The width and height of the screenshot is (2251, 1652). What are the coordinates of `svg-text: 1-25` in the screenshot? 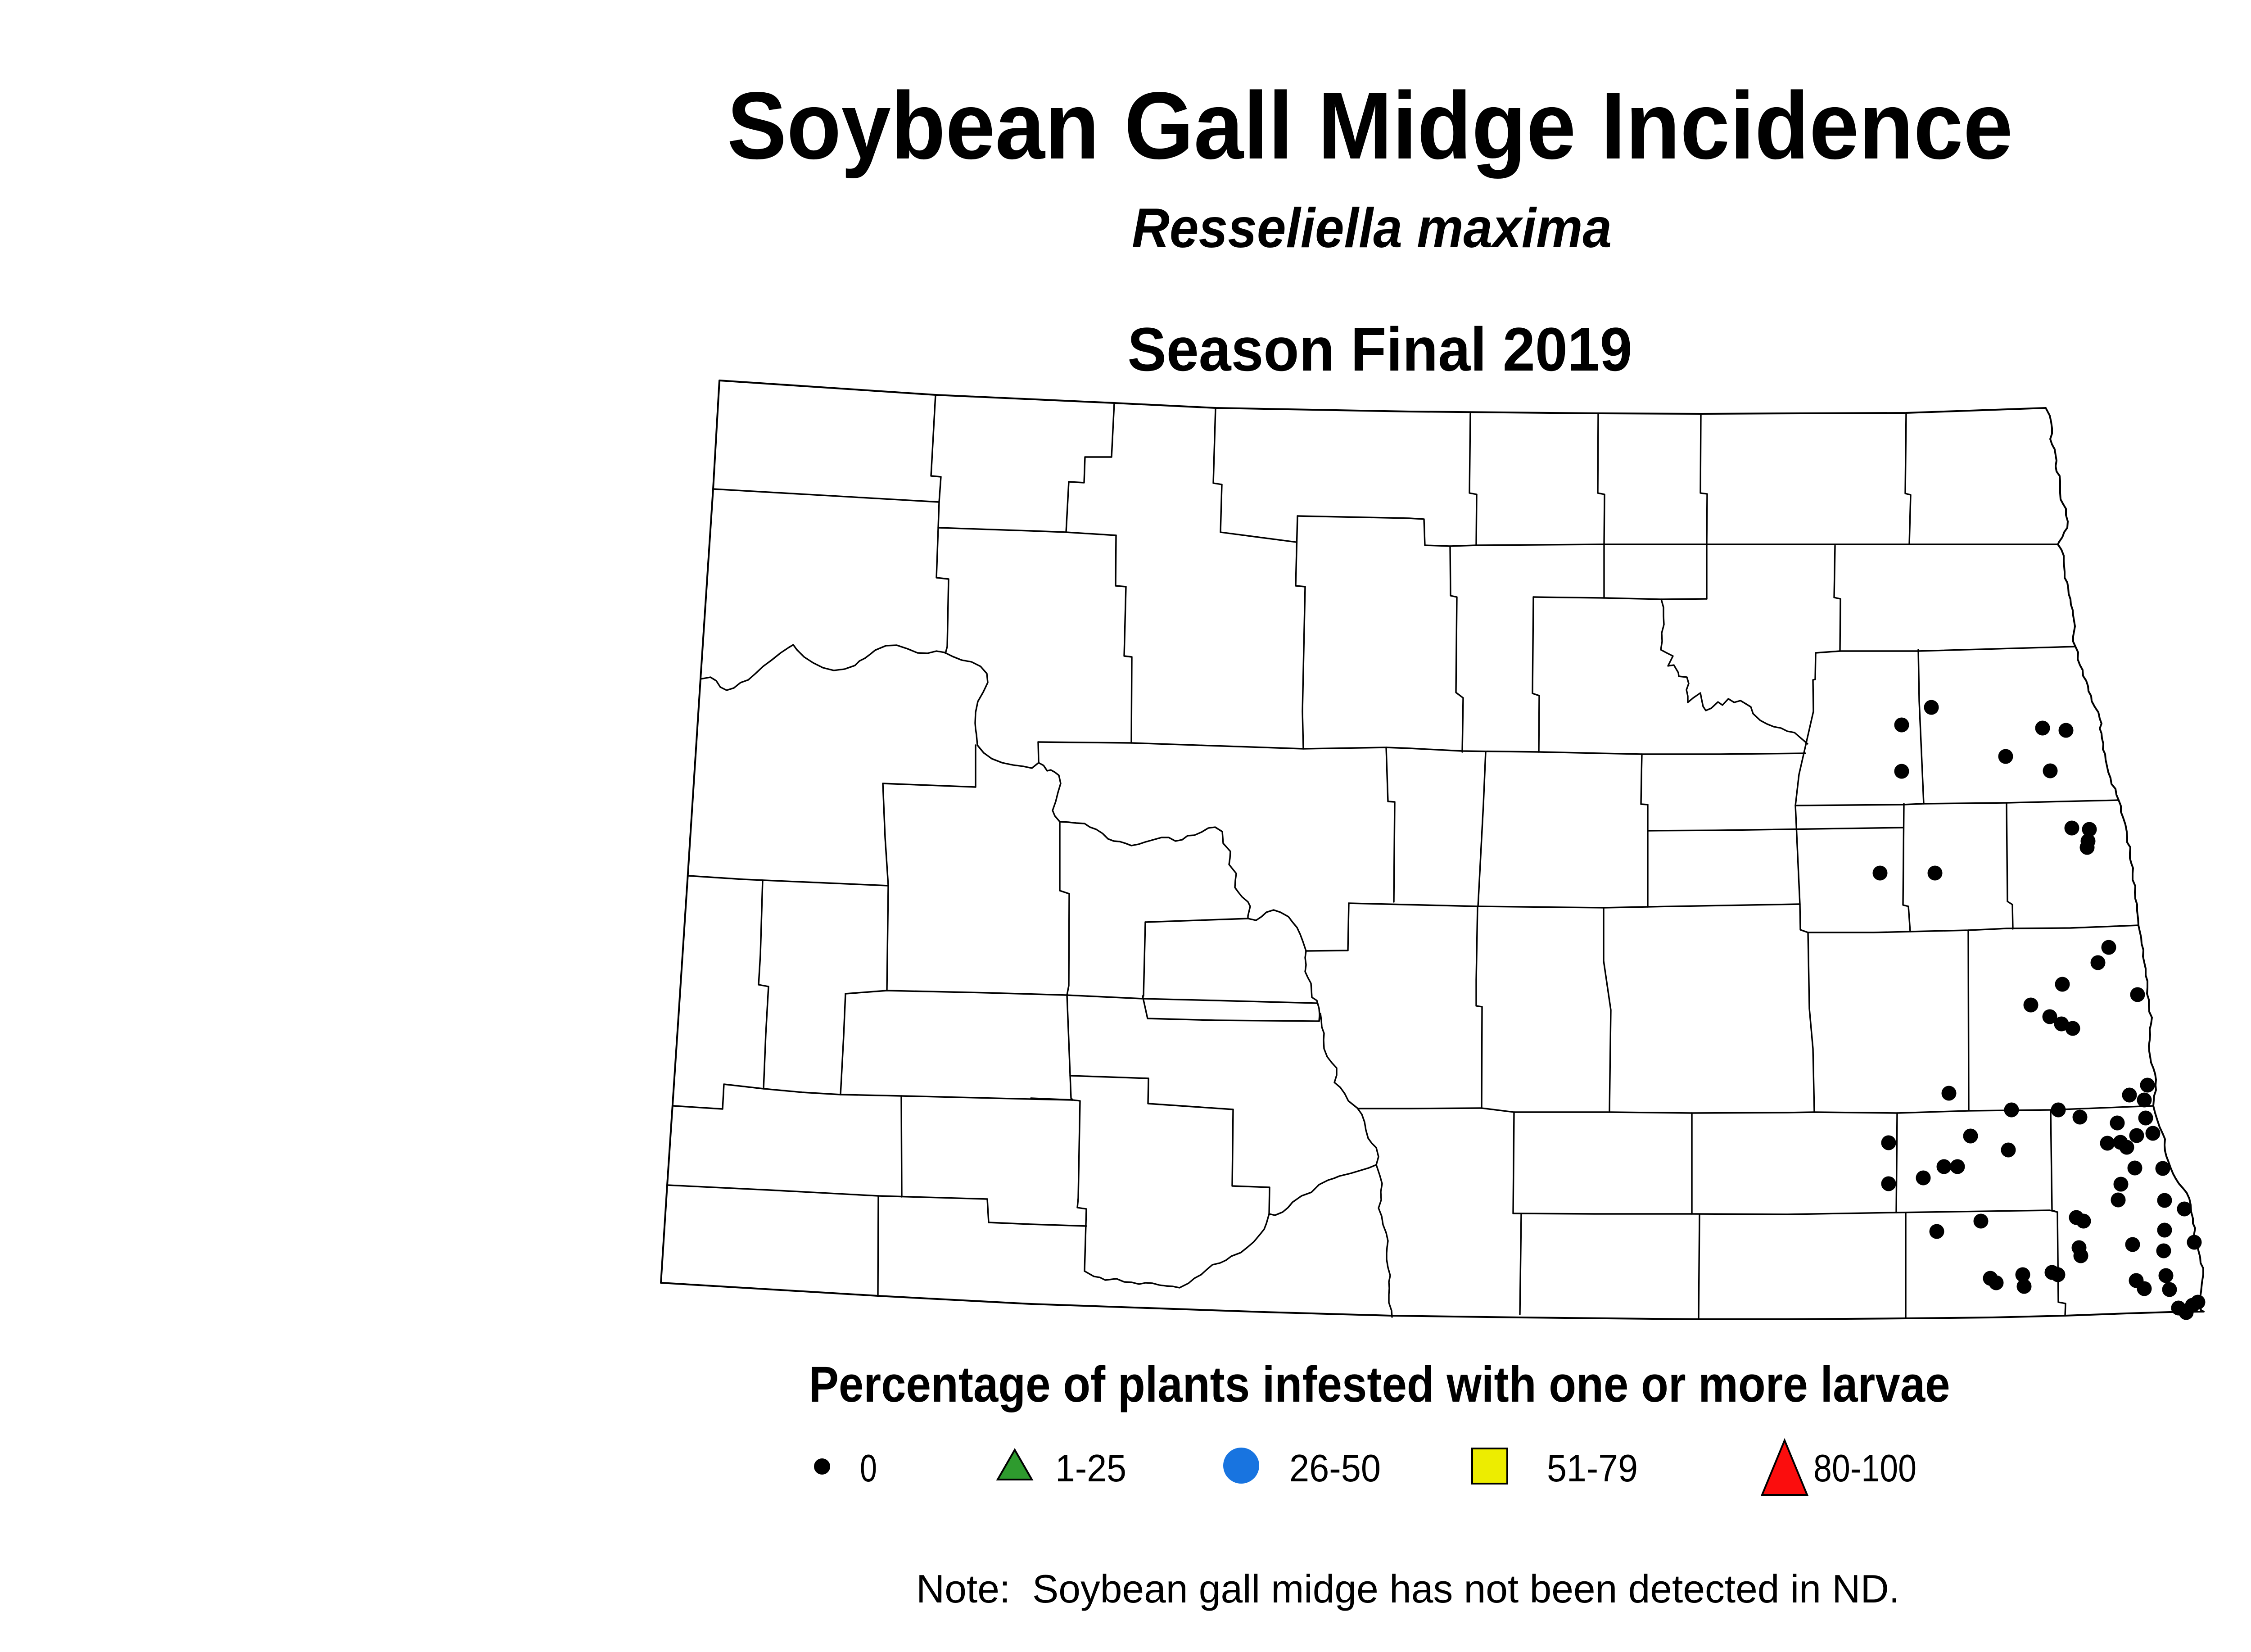 It's located at (1090, 1468).